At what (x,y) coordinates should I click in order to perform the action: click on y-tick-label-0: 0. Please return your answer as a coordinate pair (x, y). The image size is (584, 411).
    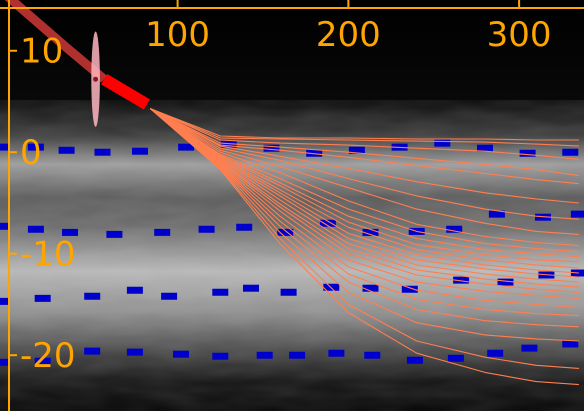
    Looking at the image, I should click on (31, 153).